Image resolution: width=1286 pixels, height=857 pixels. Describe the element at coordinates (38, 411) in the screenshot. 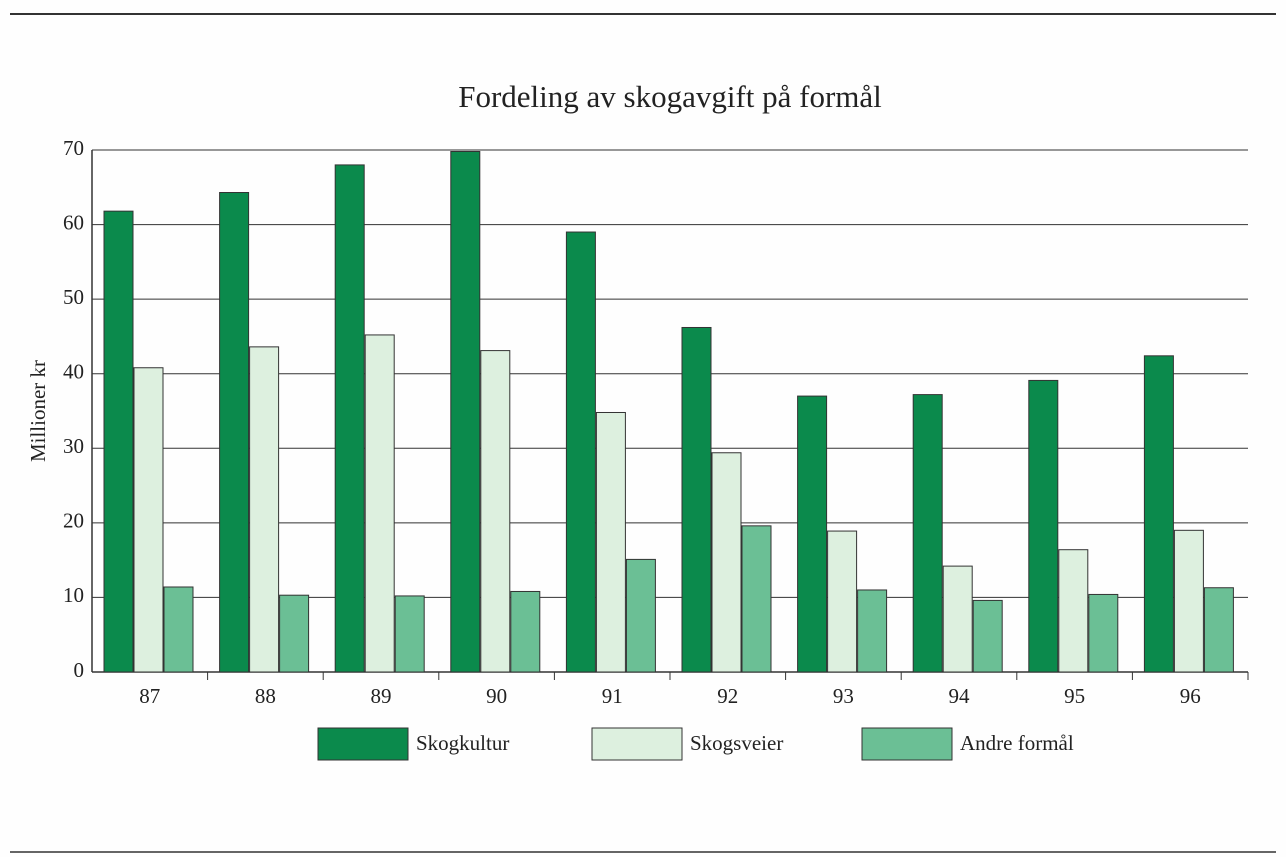

I see `y-axis-label: Millioner kr` at that location.